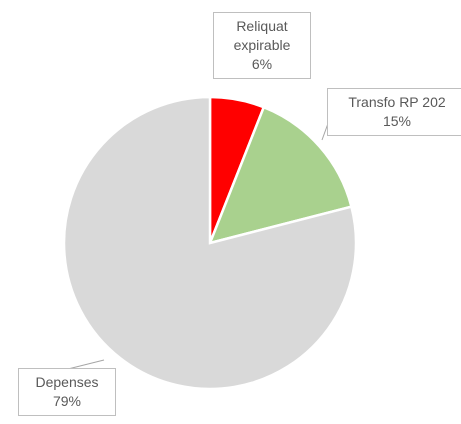 This screenshot has width=461, height=424. Describe the element at coordinates (67, 392) in the screenshot. I see `data-label: Depenses 79%` at that location.